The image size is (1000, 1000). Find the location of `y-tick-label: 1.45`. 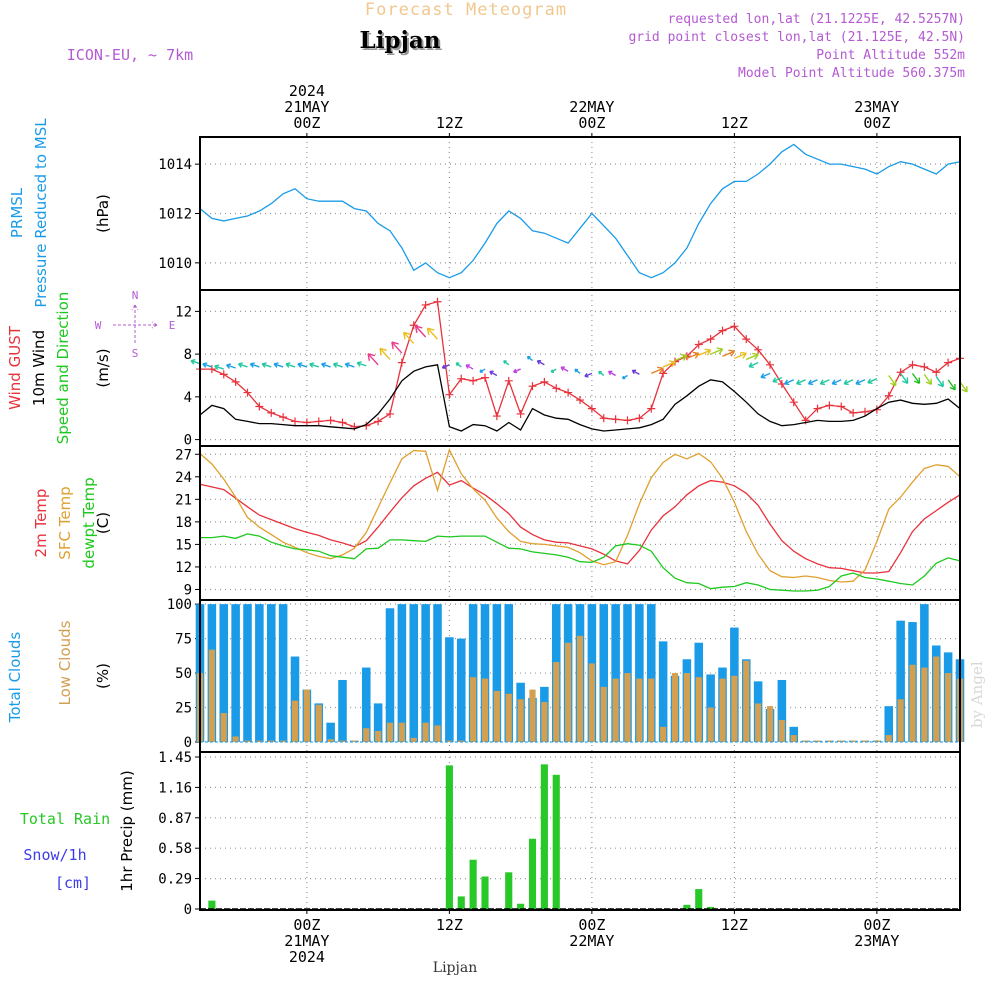

y-tick-label: 1.45 is located at coordinates (175, 758).